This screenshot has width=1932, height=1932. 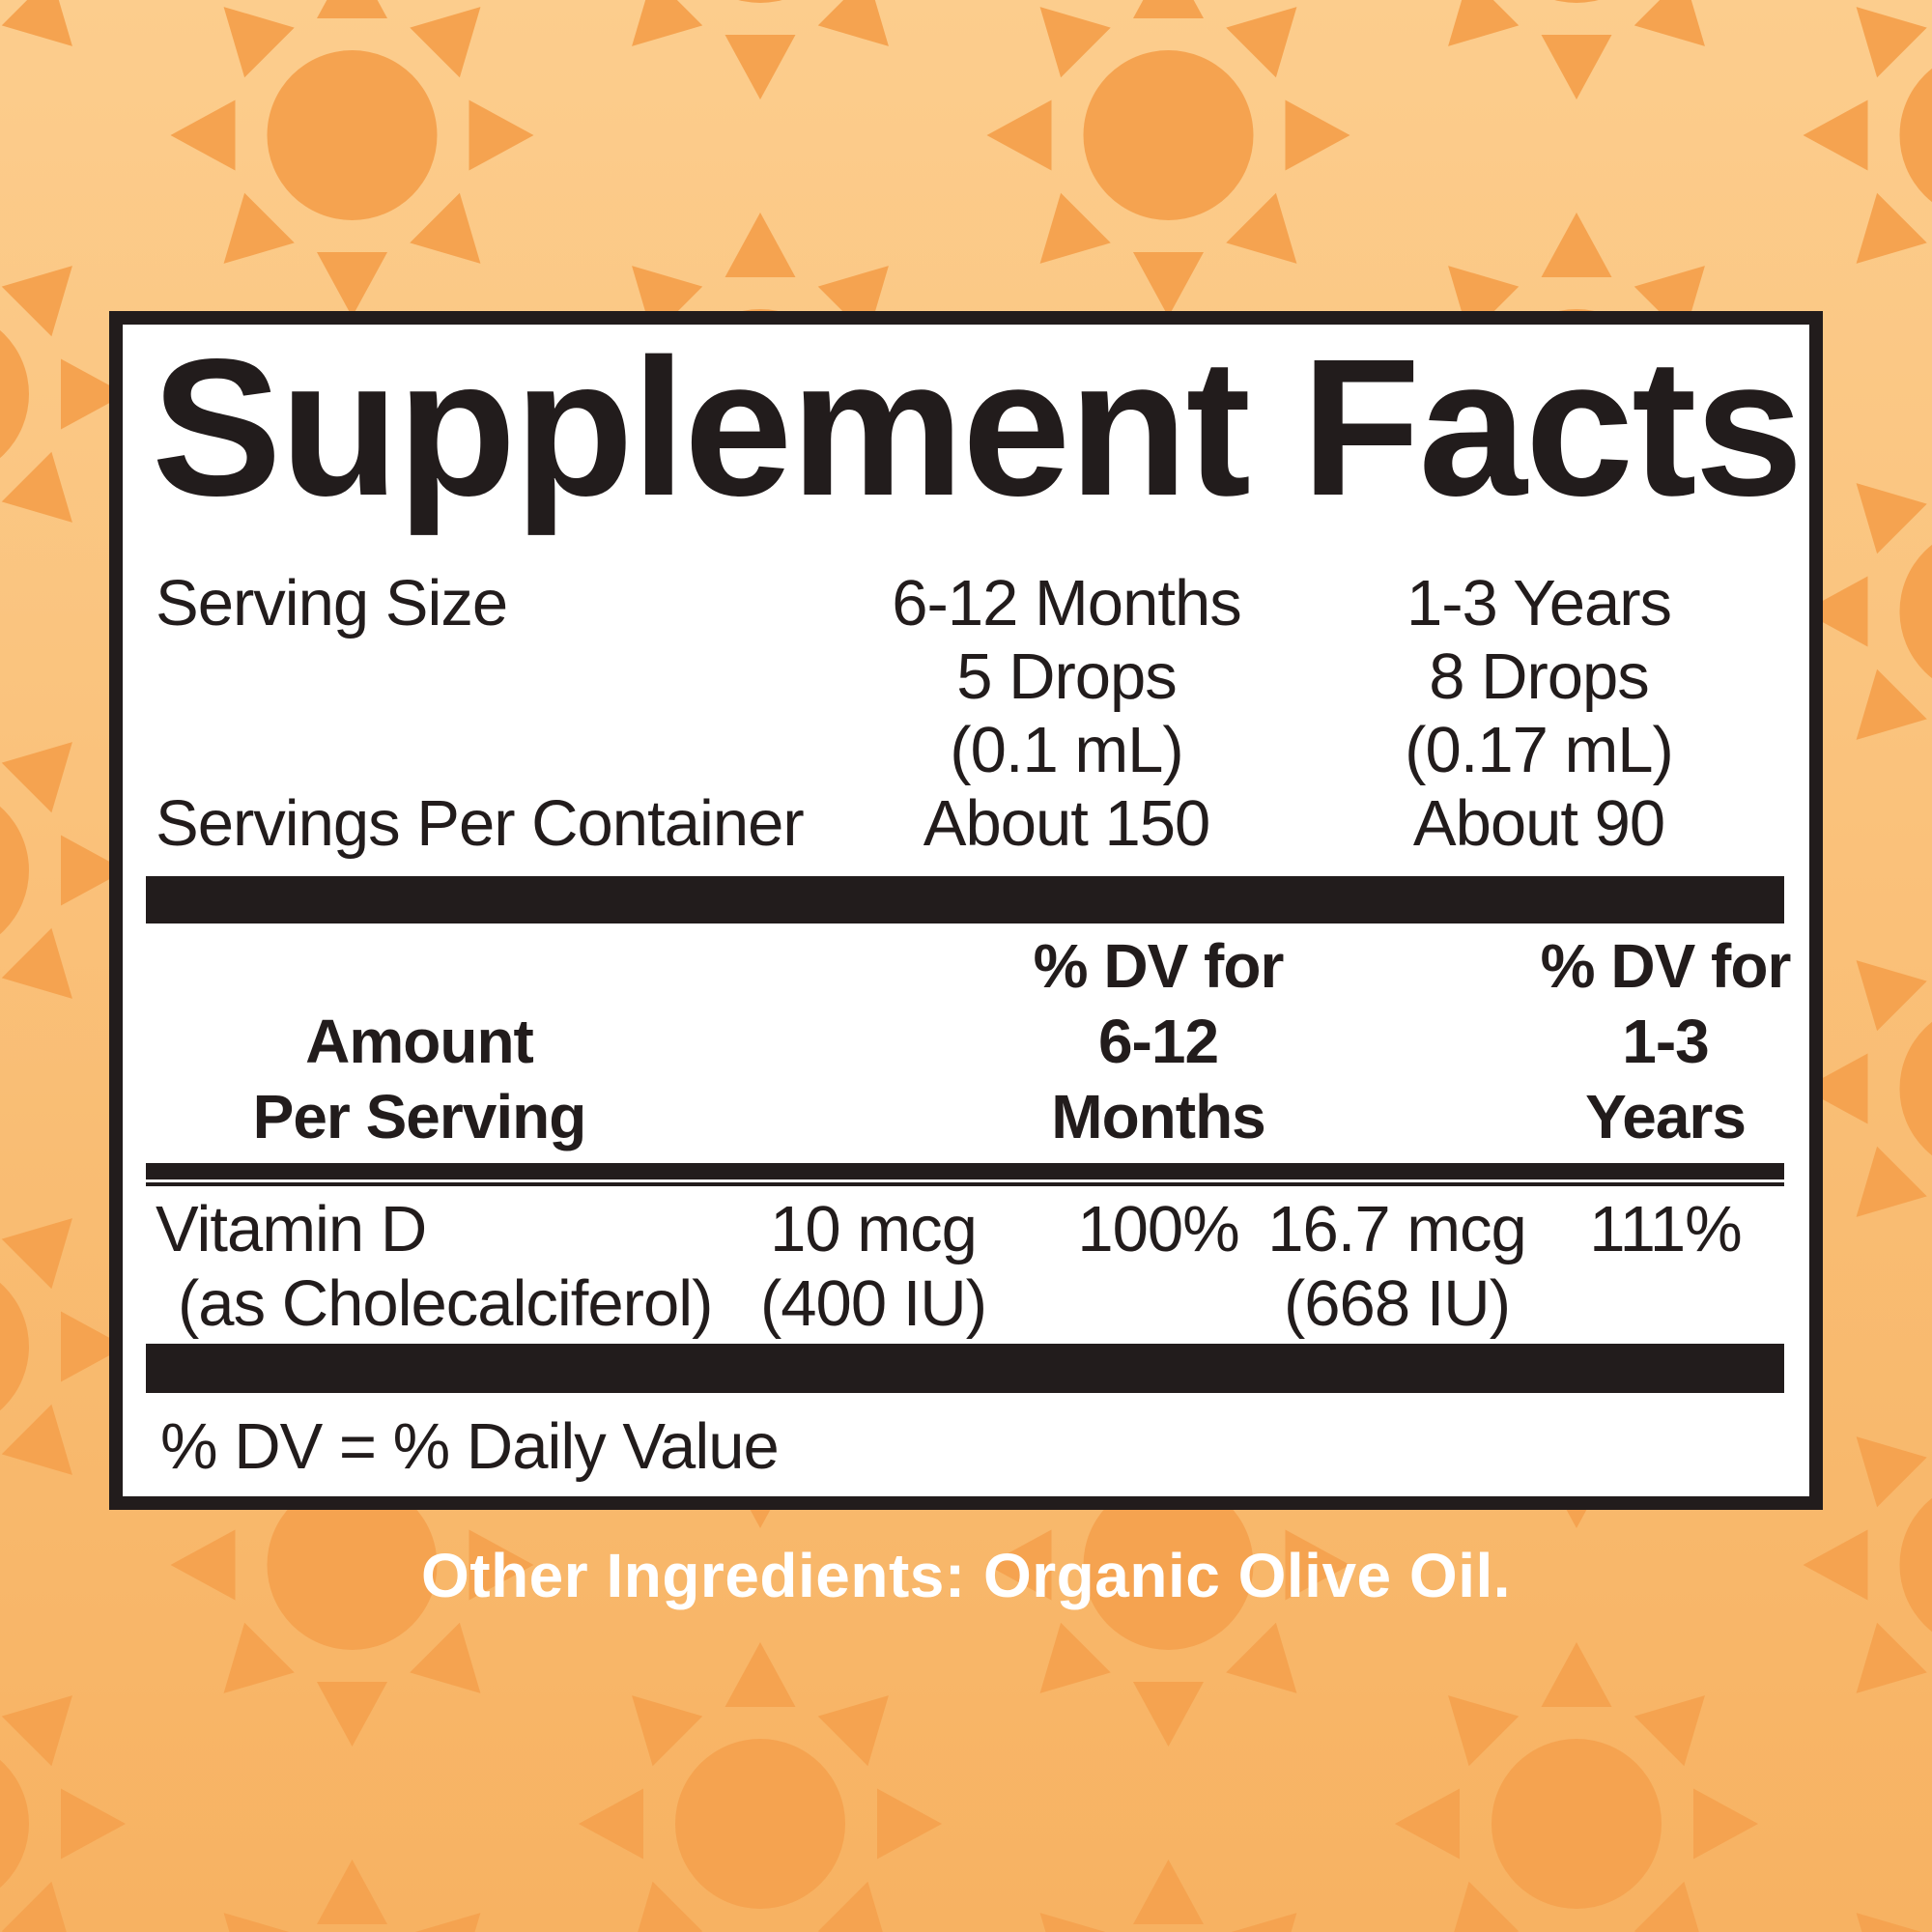 I want to click on nutrient-name: Vitamin D, so click(x=291, y=1229).